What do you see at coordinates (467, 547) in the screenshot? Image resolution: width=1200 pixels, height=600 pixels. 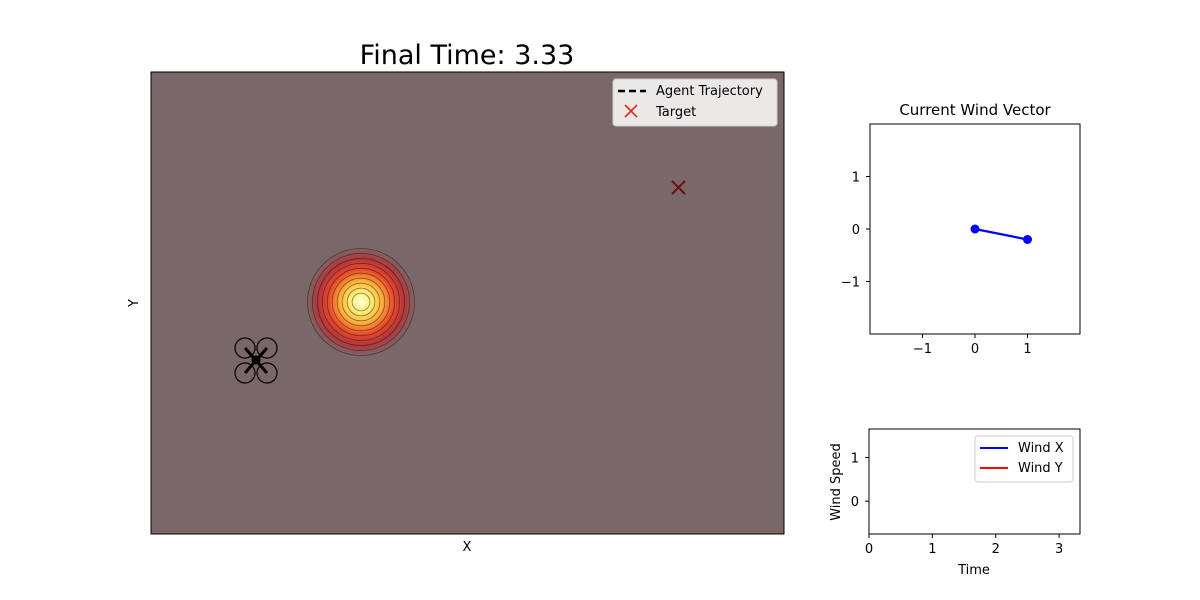 I see `main-xlabel: X` at bounding box center [467, 547].